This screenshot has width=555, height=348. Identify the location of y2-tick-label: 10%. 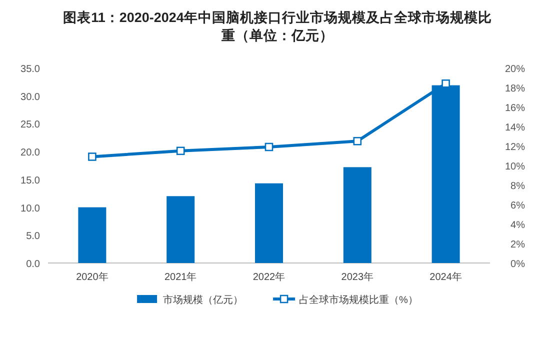
(515, 167).